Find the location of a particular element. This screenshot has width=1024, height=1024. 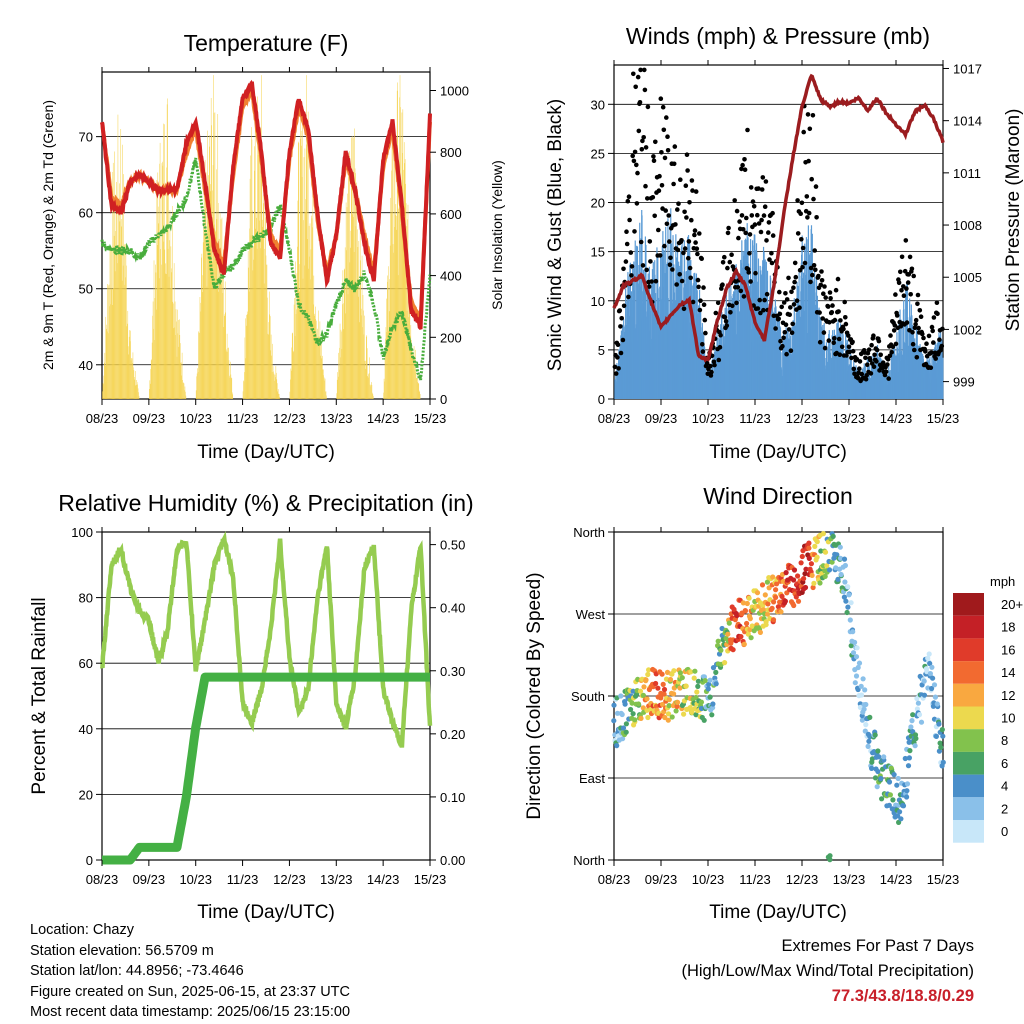

elevation-text: Station elevation: 56.5709 m is located at coordinates (122, 950).